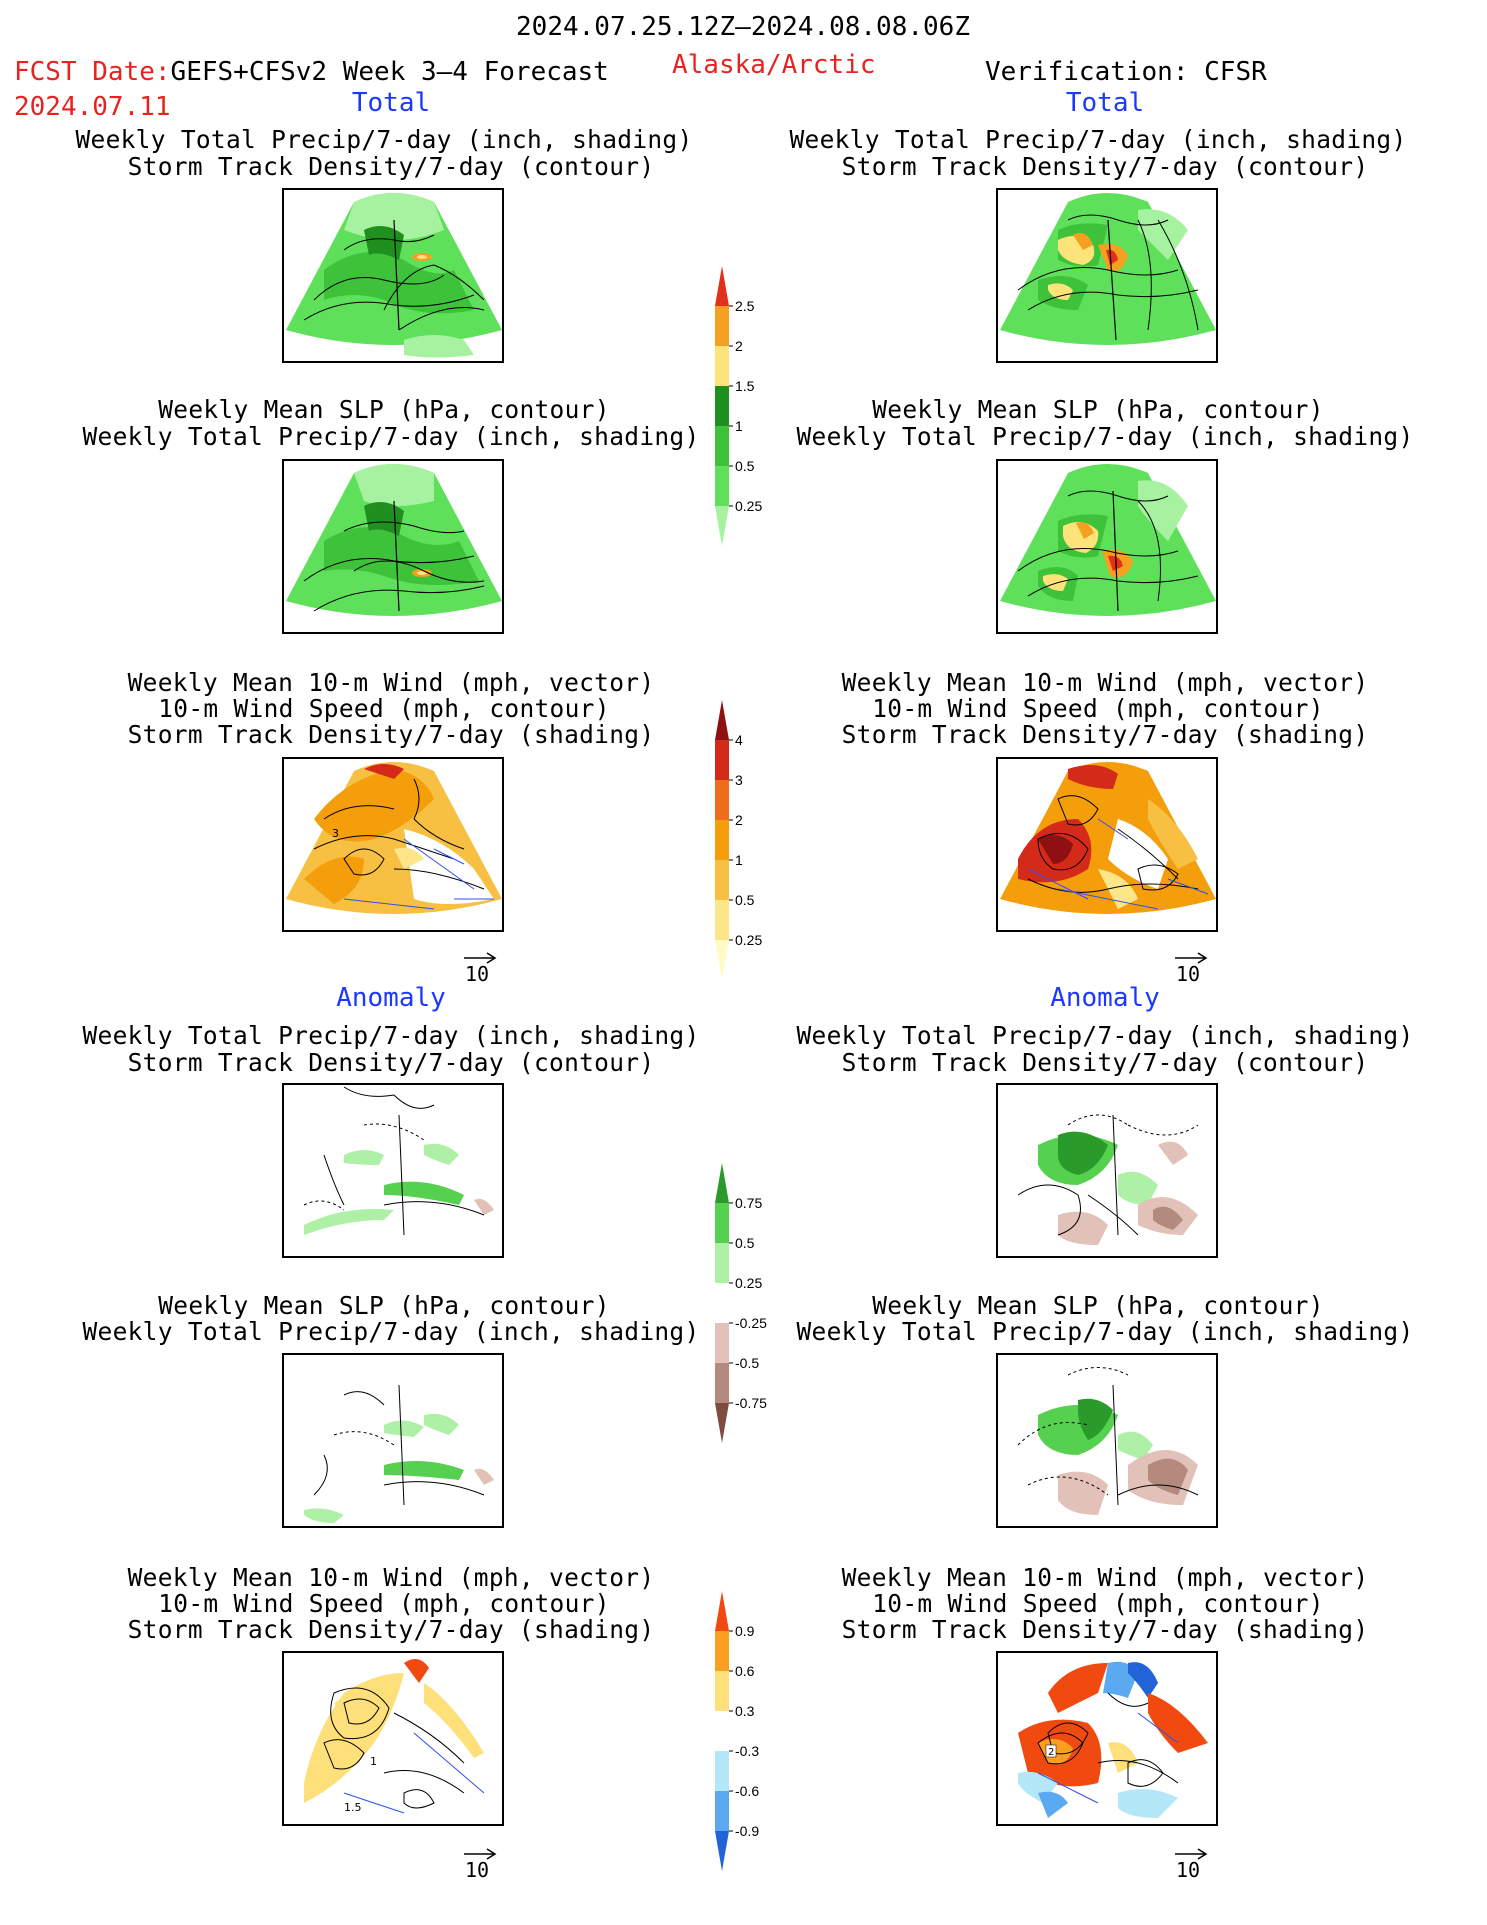 The width and height of the screenshot is (1487, 1925). I want to click on title-fc-slp-anom-1: Weekly Mean SLP (hPa, contour), so click(384, 1305).